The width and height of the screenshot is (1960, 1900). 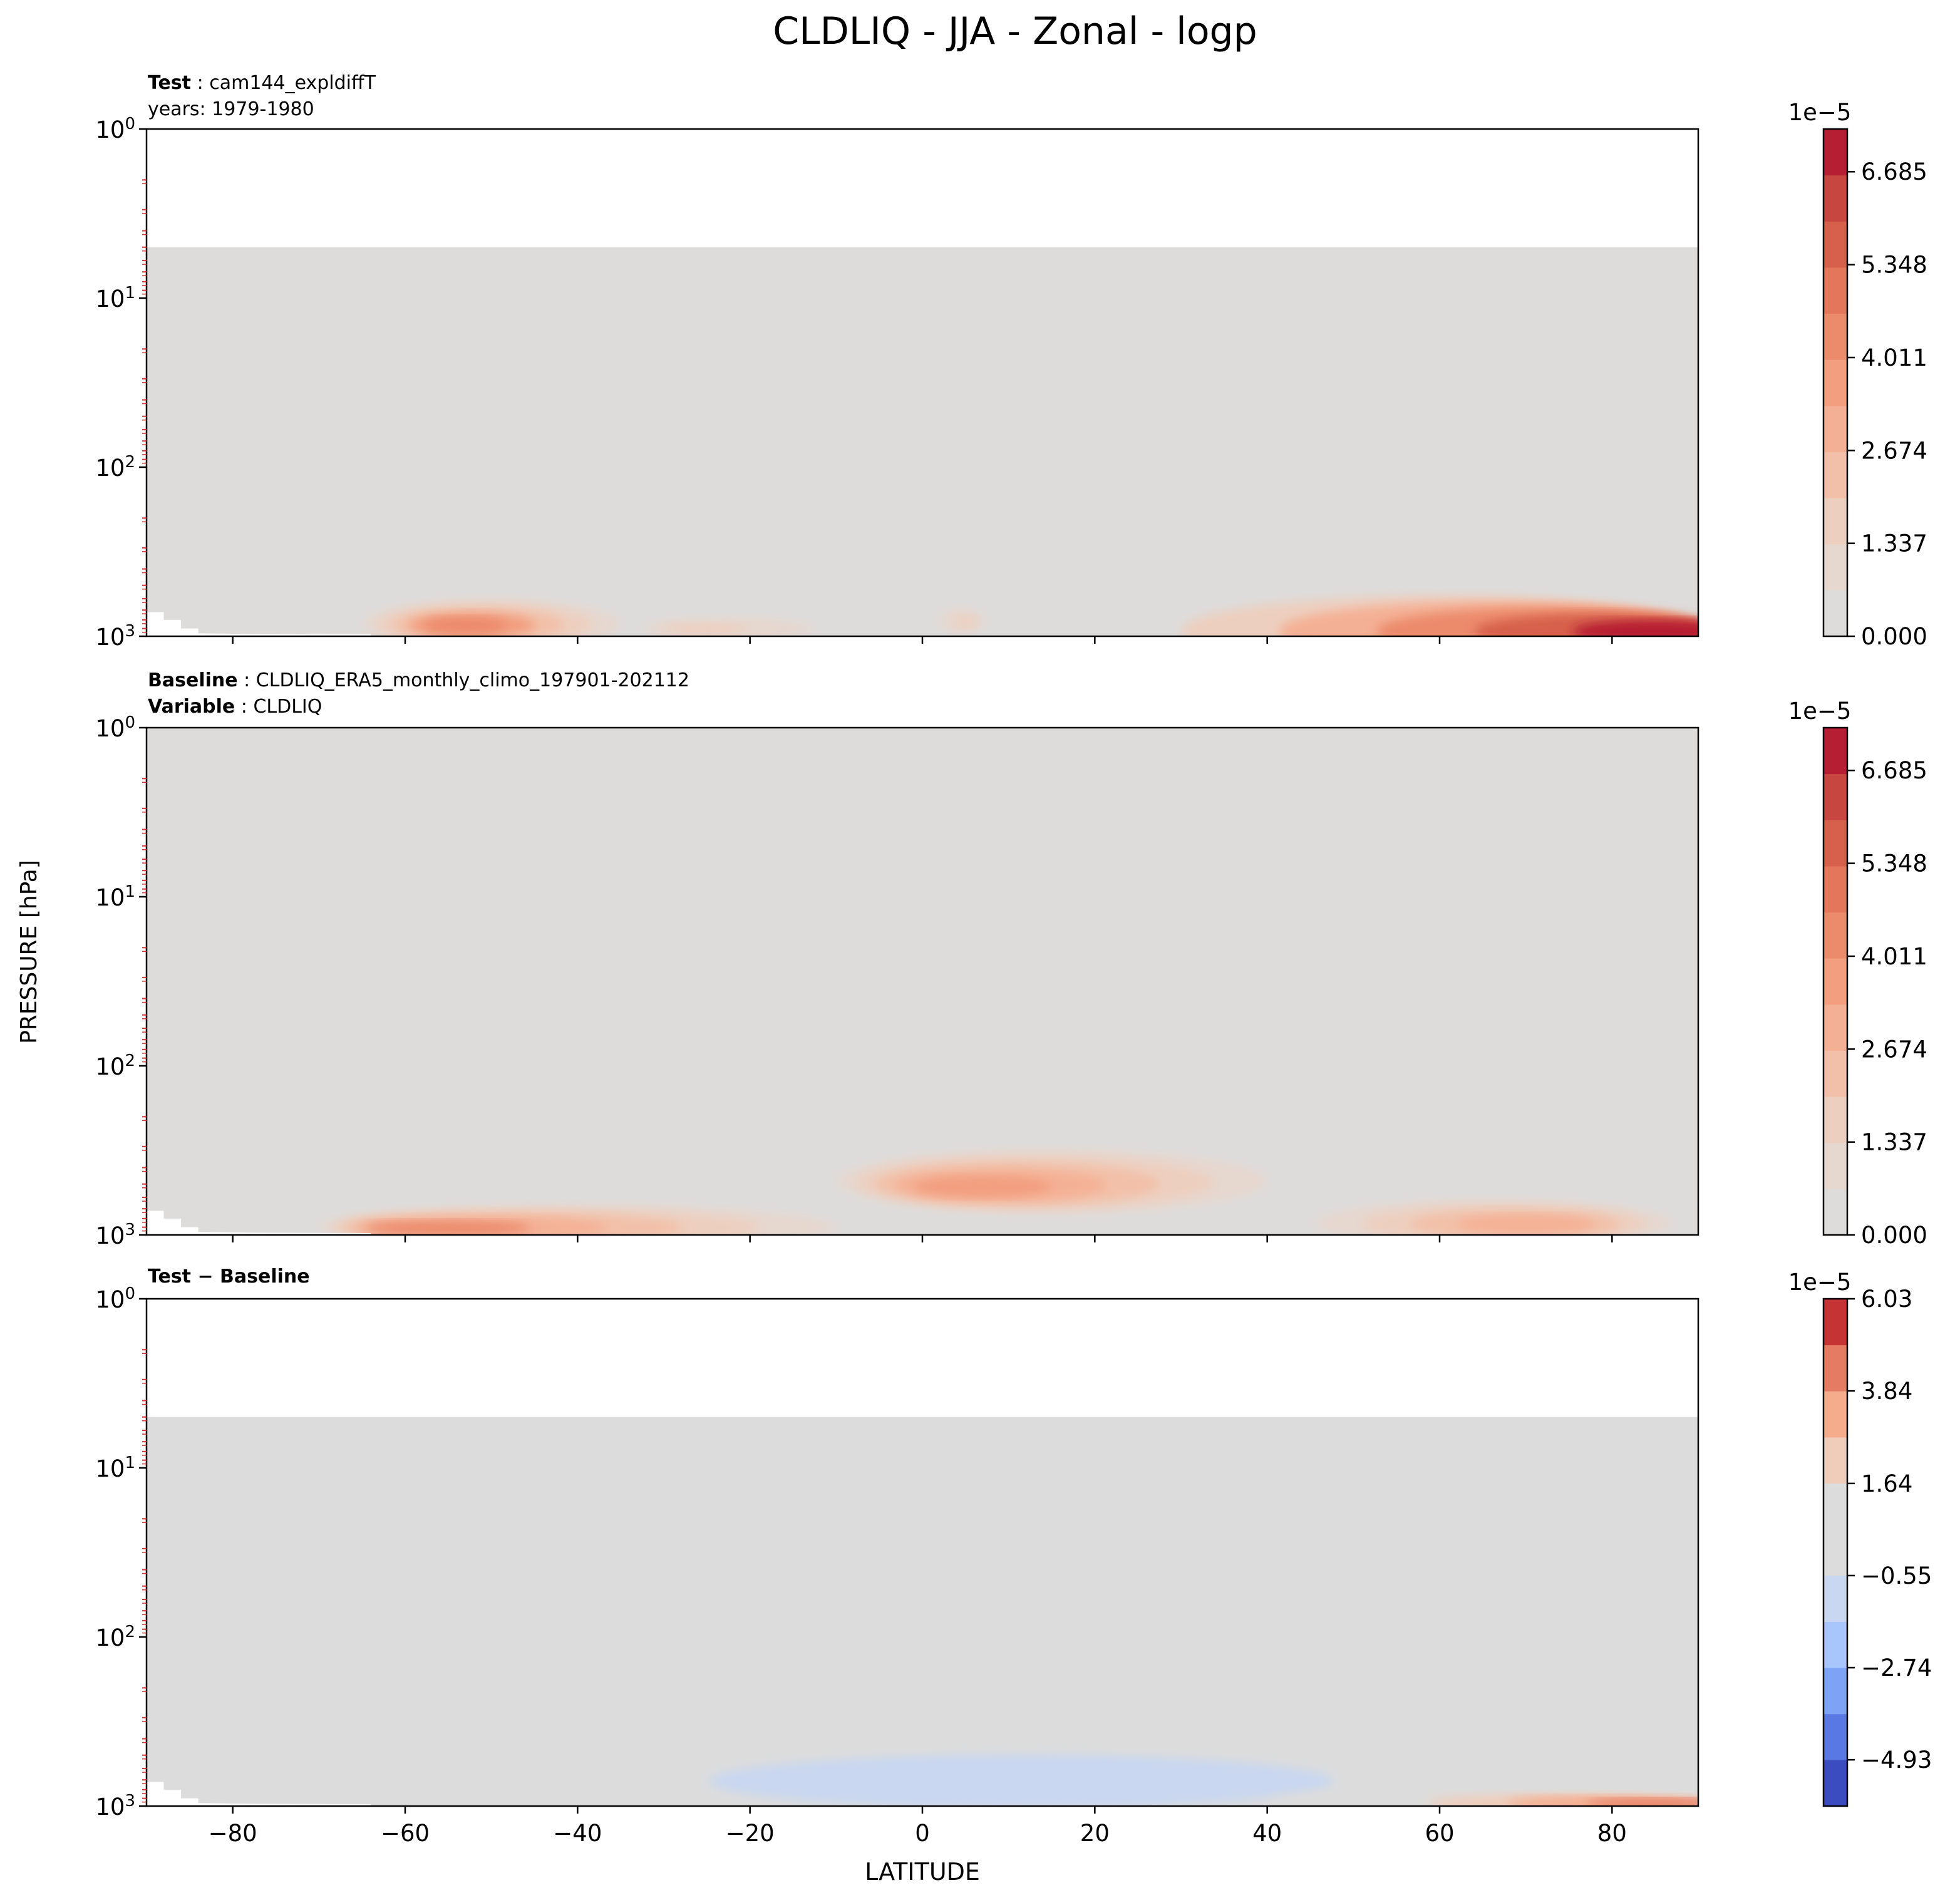 What do you see at coordinates (473, 680) in the screenshot?
I see `panel-header-value: CLDLIQ_ERA5_monthly_climo_197901-202112` at bounding box center [473, 680].